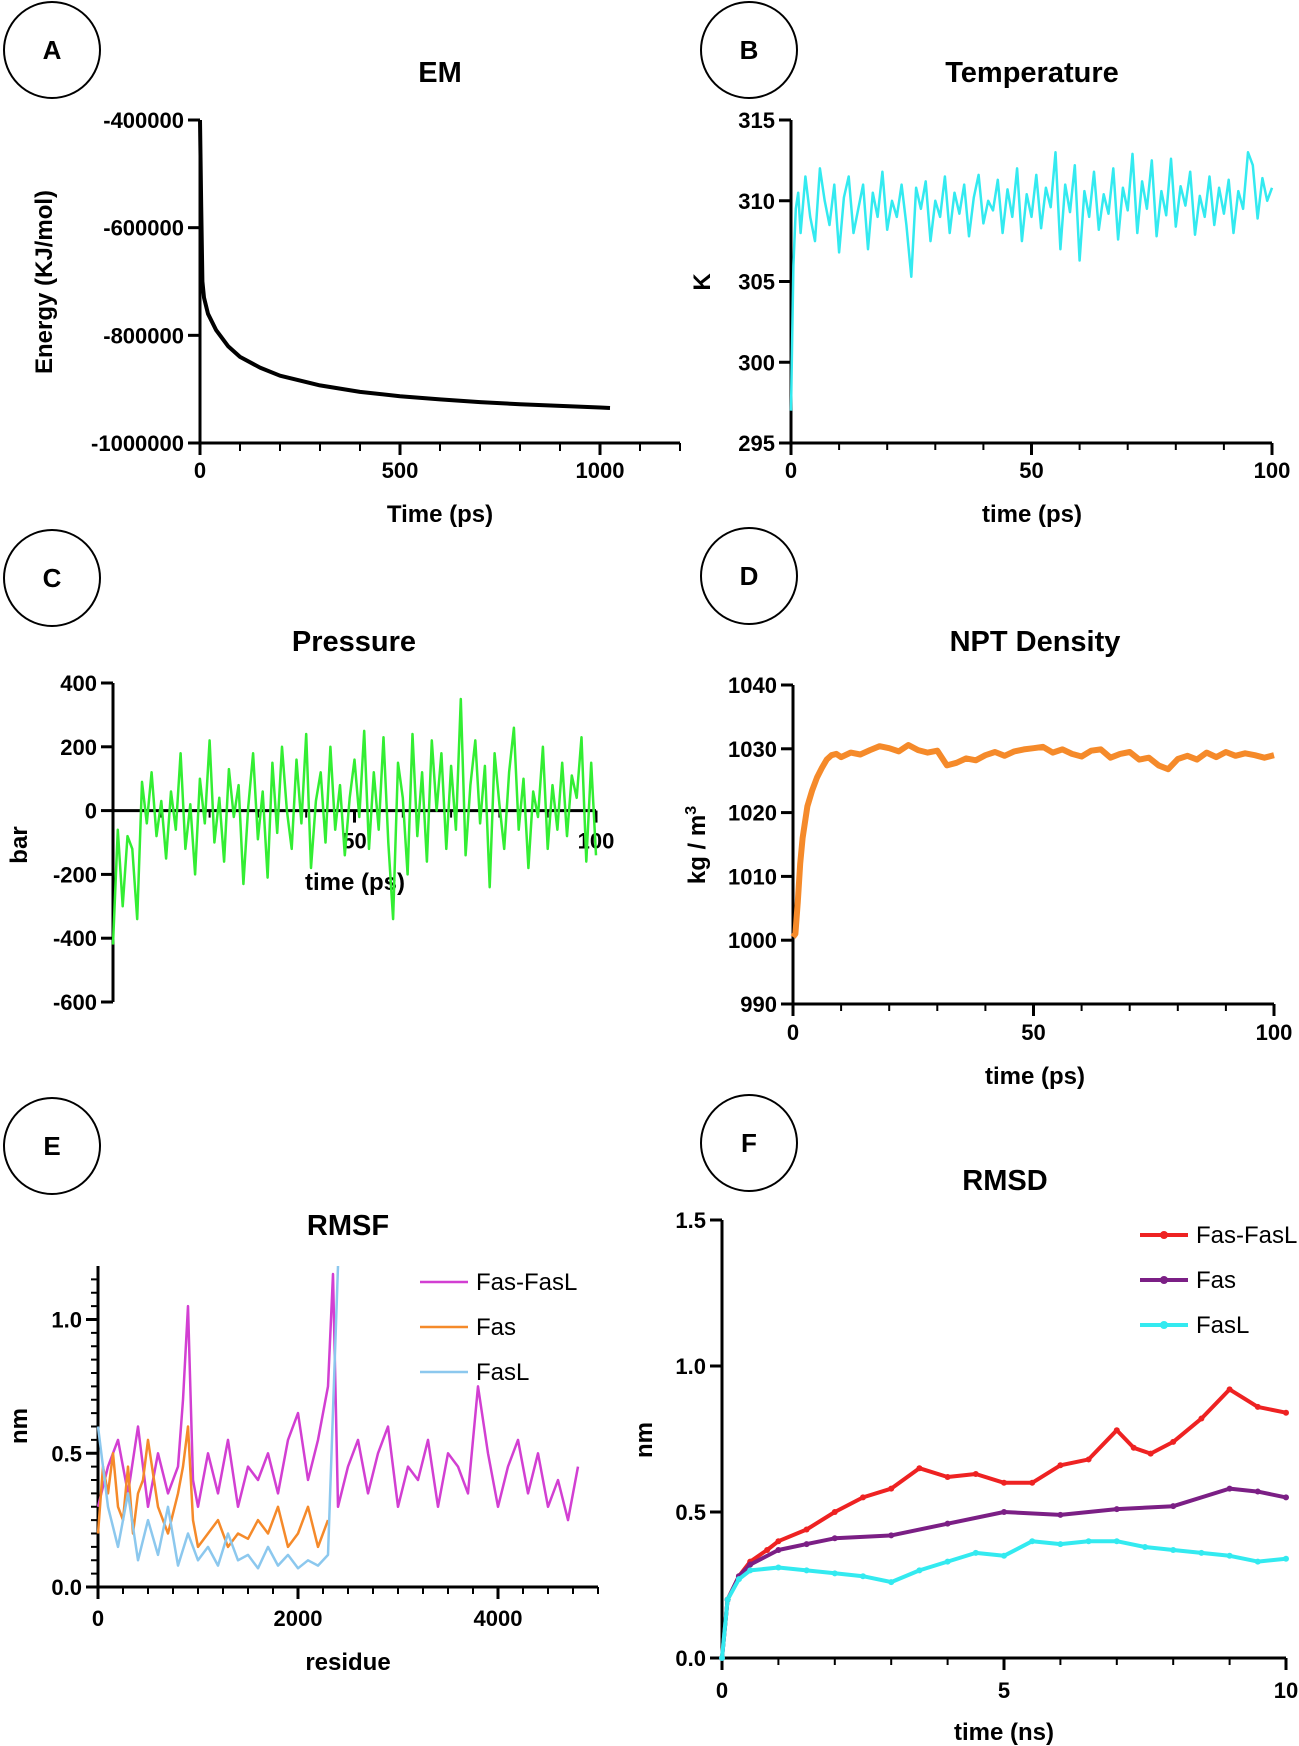 This screenshot has height=1746, width=1299. I want to click on y-tick-label: 1000, so click(752, 940).